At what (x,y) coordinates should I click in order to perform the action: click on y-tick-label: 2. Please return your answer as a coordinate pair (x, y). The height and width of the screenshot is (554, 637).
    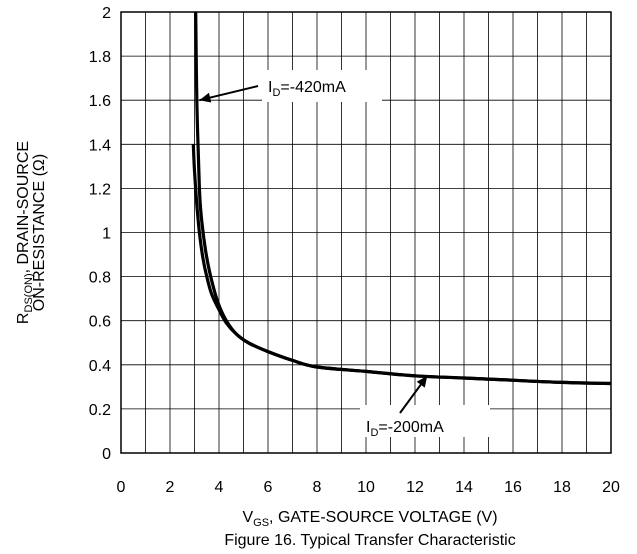
    Looking at the image, I should click on (106, 13).